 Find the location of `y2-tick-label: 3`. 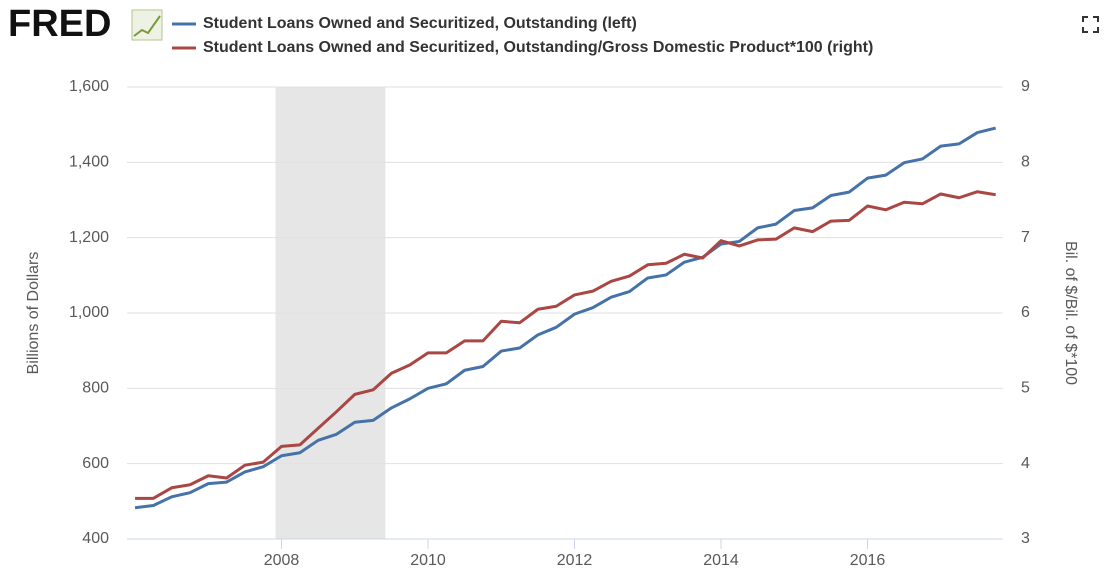

y2-tick-label: 3 is located at coordinates (1025, 538).